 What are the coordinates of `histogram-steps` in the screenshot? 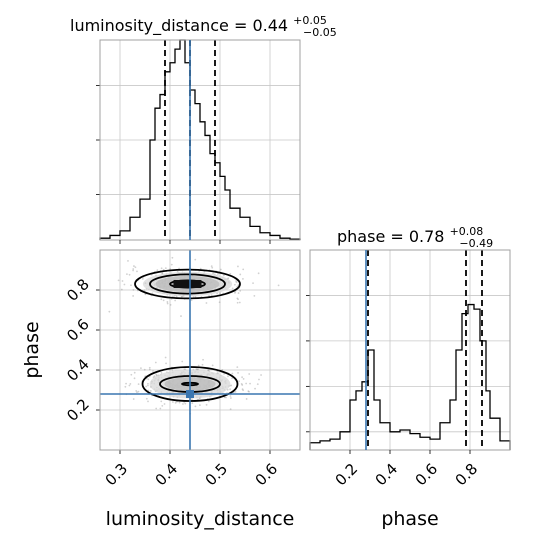 It's located at (410, 376).